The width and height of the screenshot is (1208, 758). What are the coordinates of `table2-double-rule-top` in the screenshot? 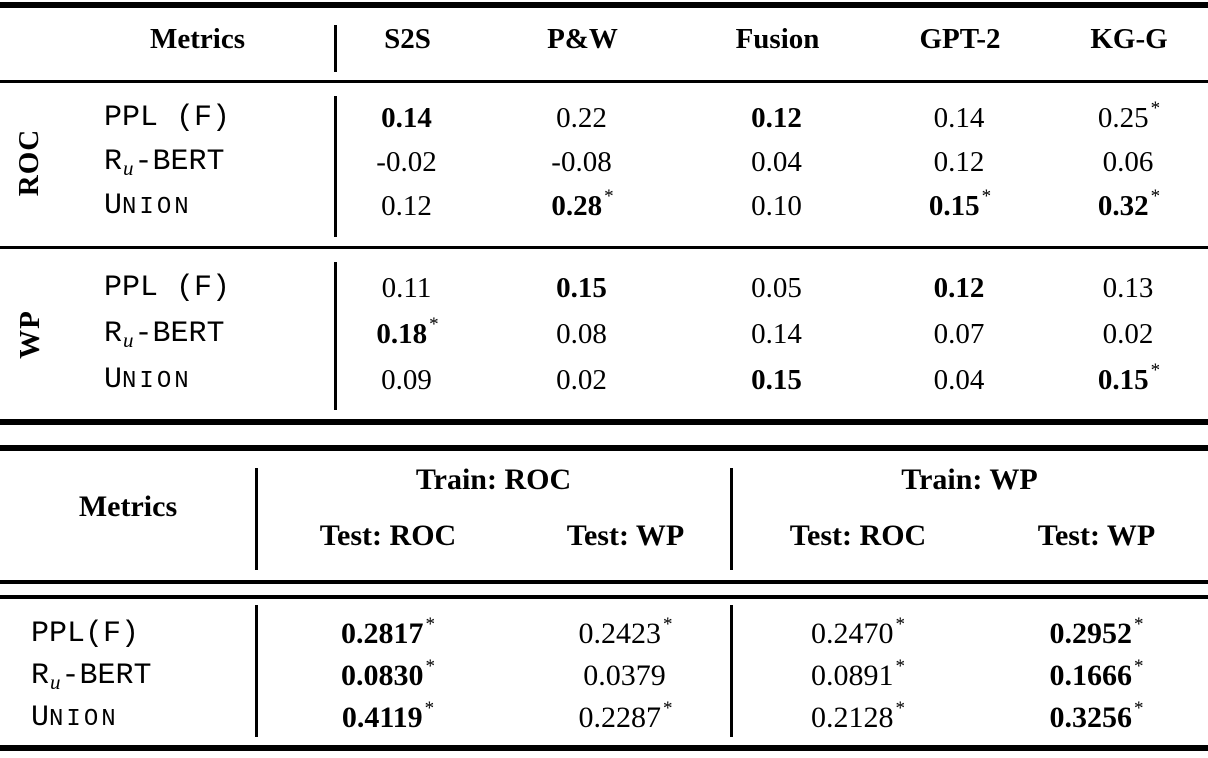 It's located at (604, 582).